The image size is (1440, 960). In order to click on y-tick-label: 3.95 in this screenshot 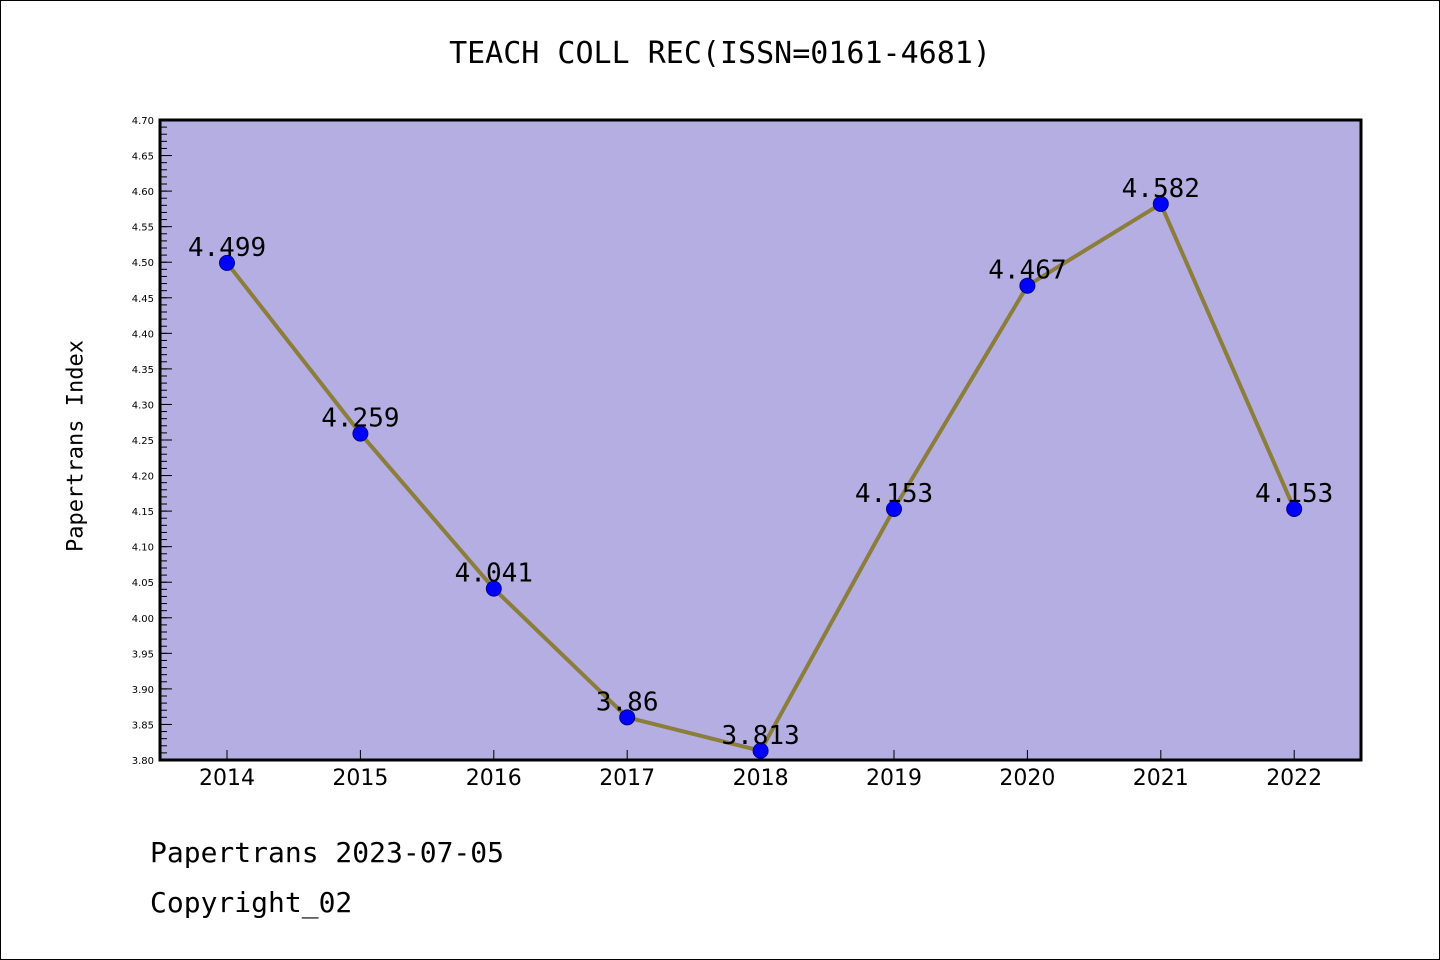, I will do `click(143, 654)`.